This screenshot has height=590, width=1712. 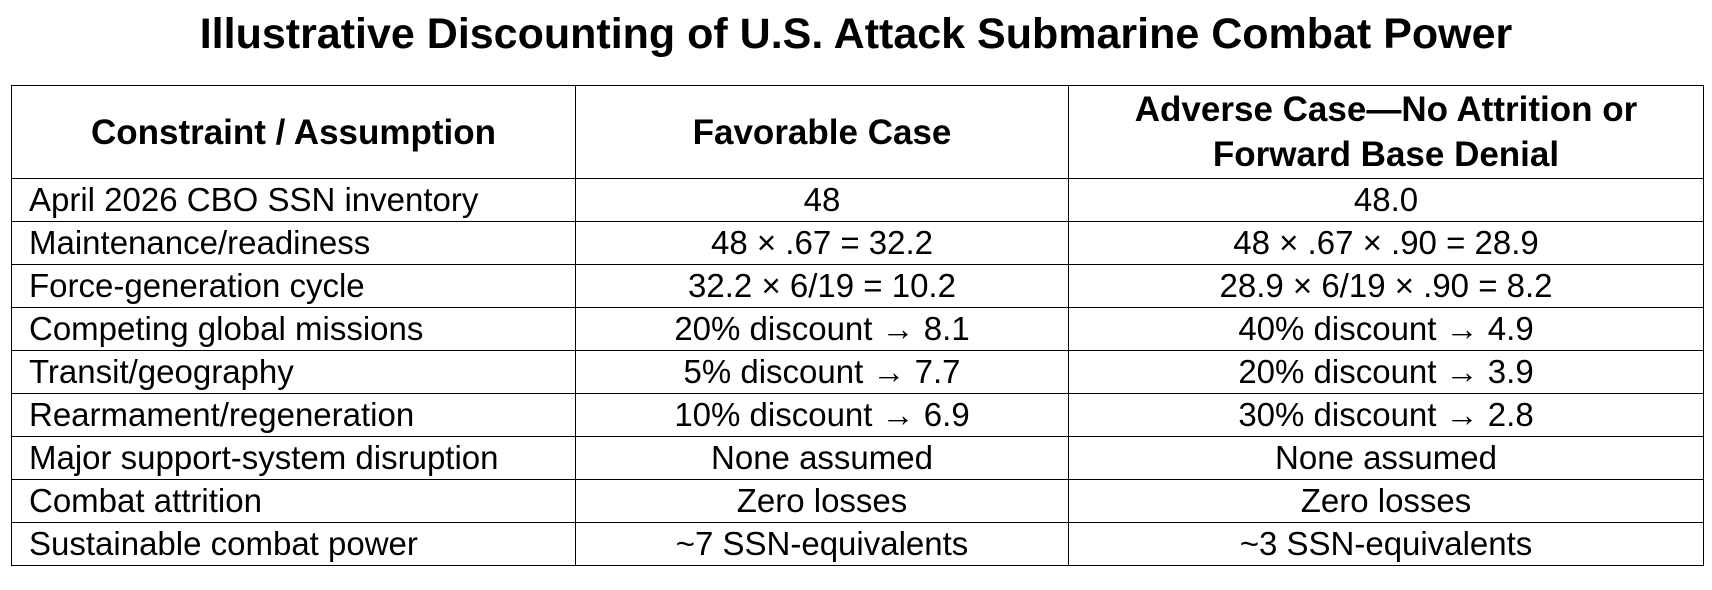 What do you see at coordinates (293, 132) in the screenshot?
I see `header-cell: Constraint / Assumption` at bounding box center [293, 132].